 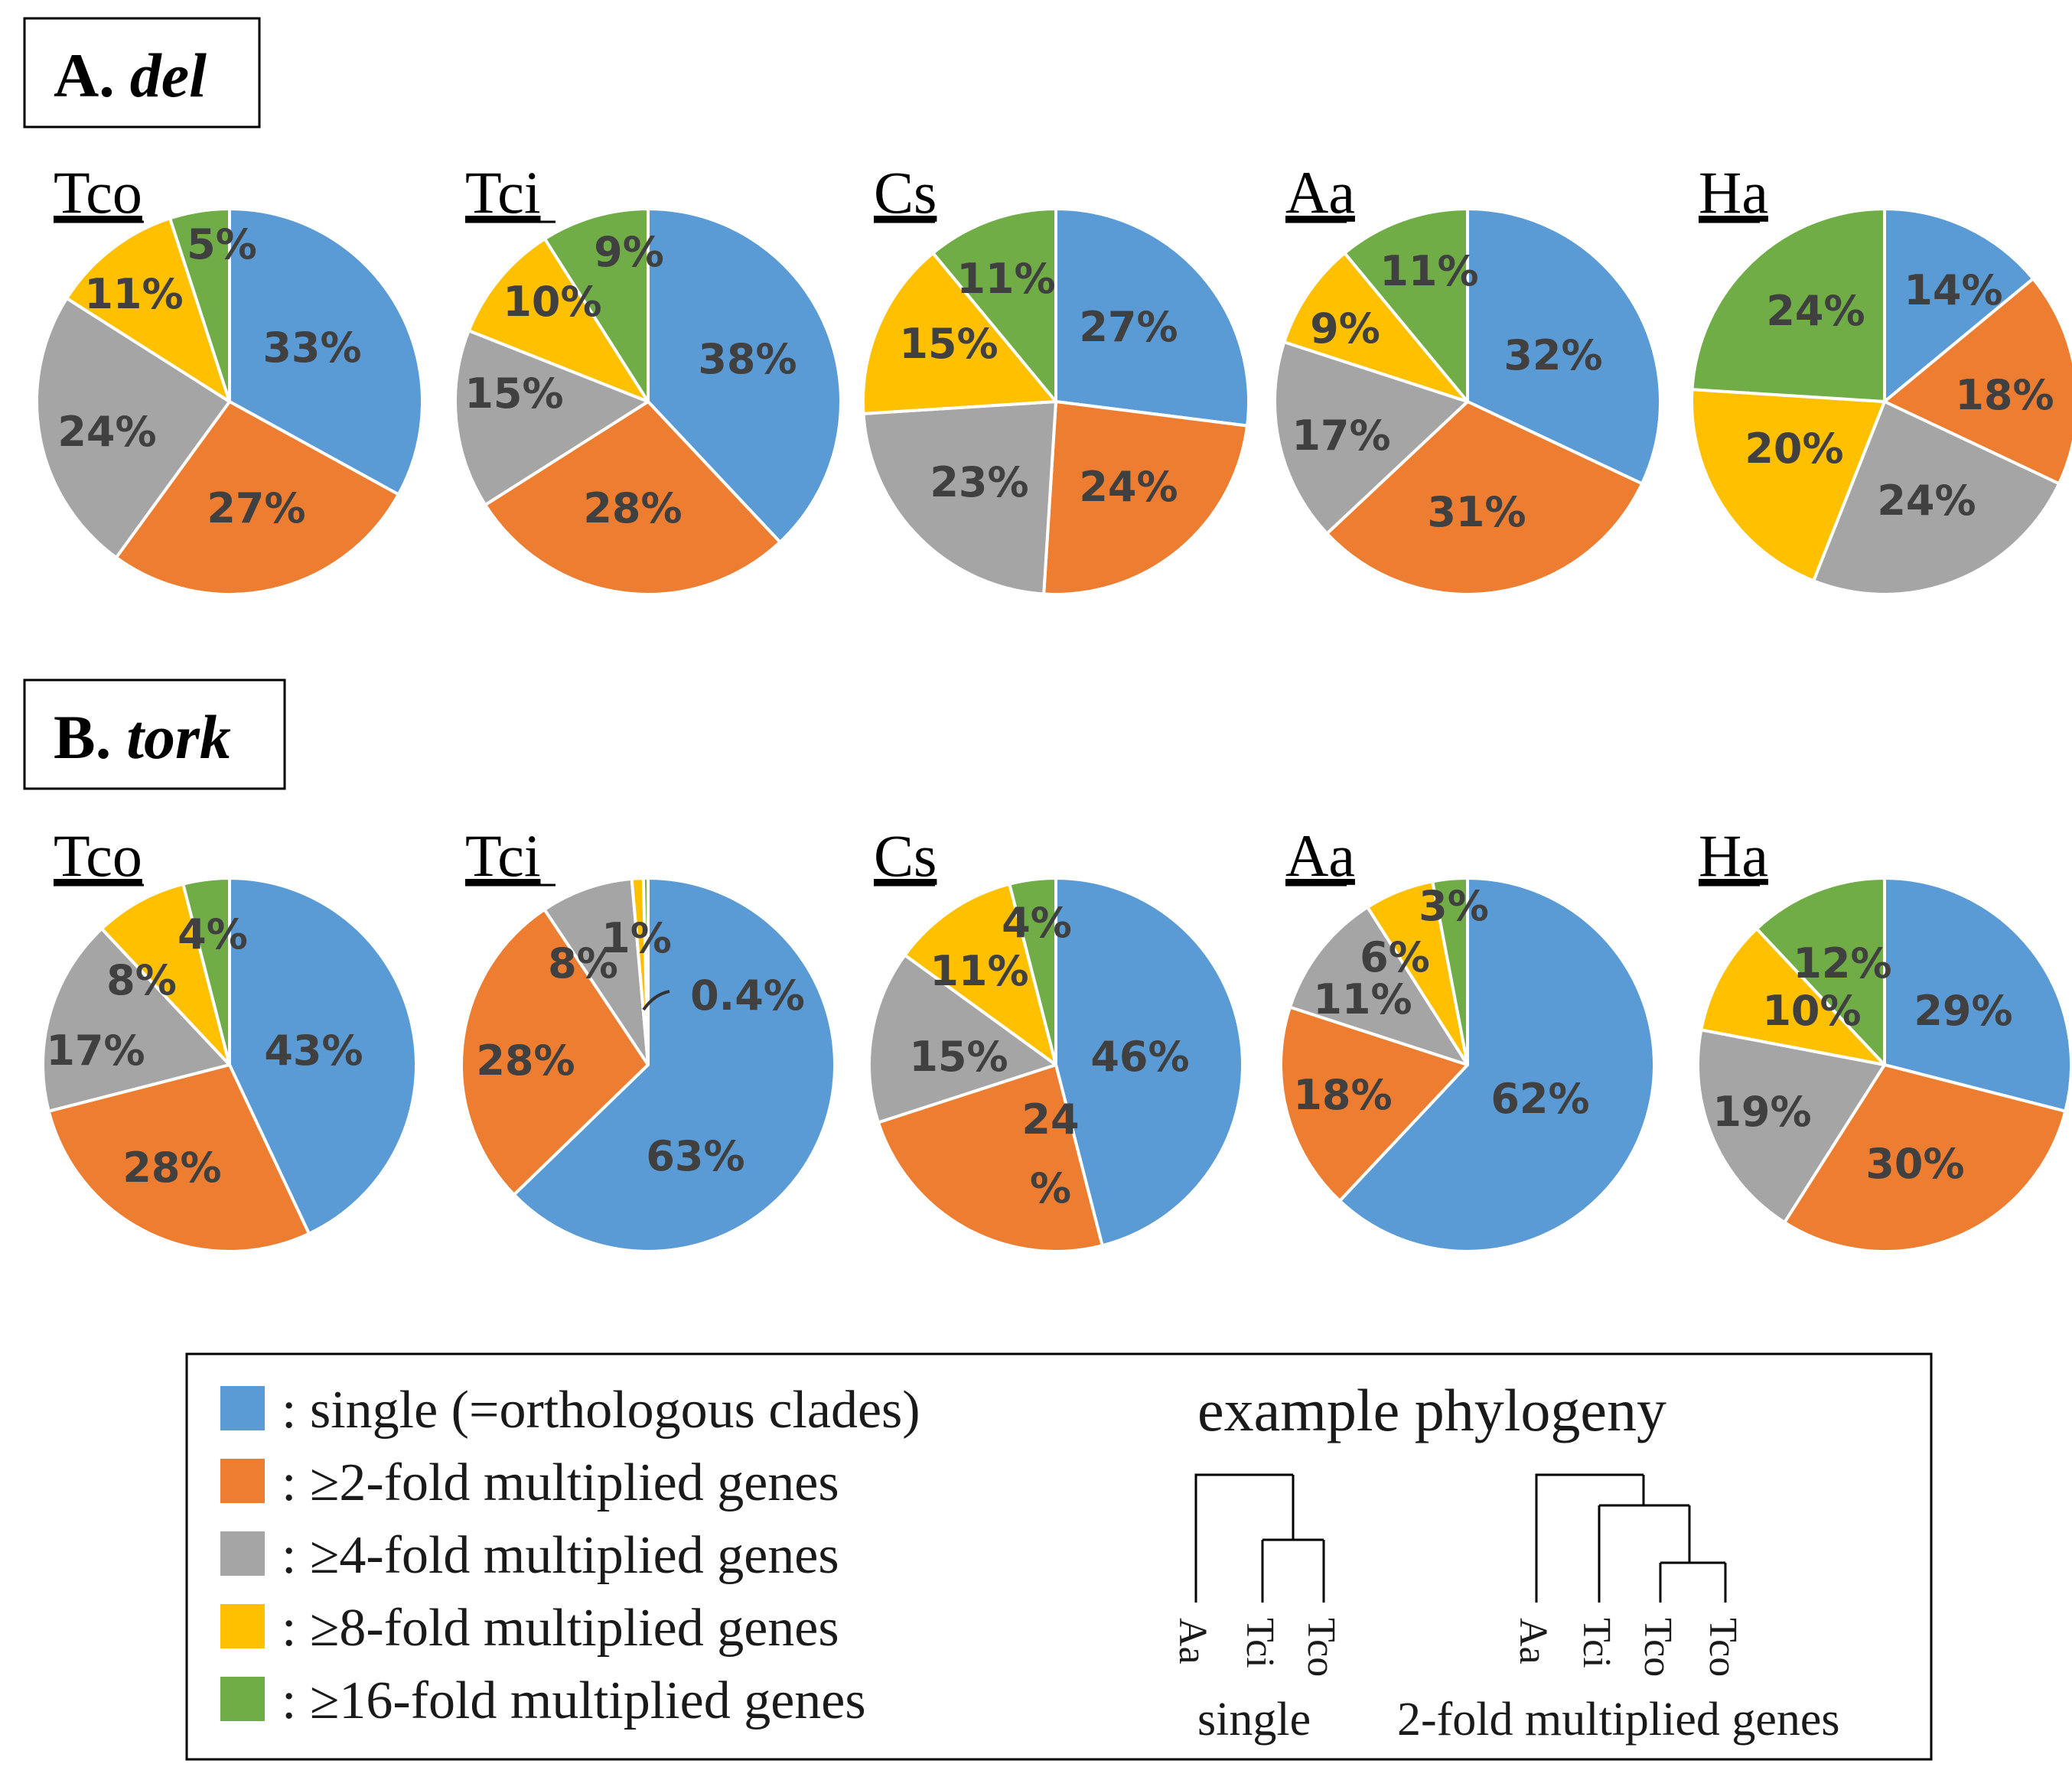 What do you see at coordinates (222, 244) in the screenshot?
I see `pie-label-del-tco-sixteen-fold: 5%` at bounding box center [222, 244].